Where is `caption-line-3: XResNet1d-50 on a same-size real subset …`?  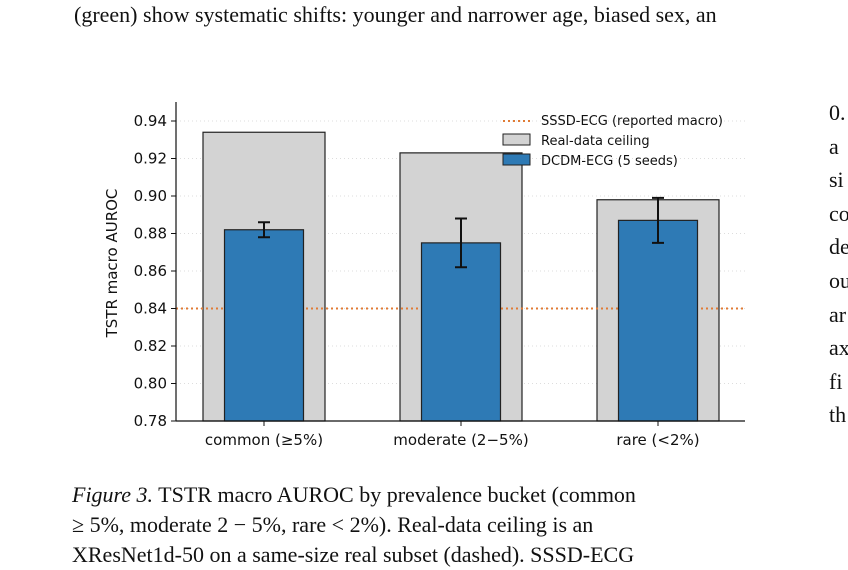 caption-line-3: XResNet1d-50 on a same-size real subset … is located at coordinates (353, 554).